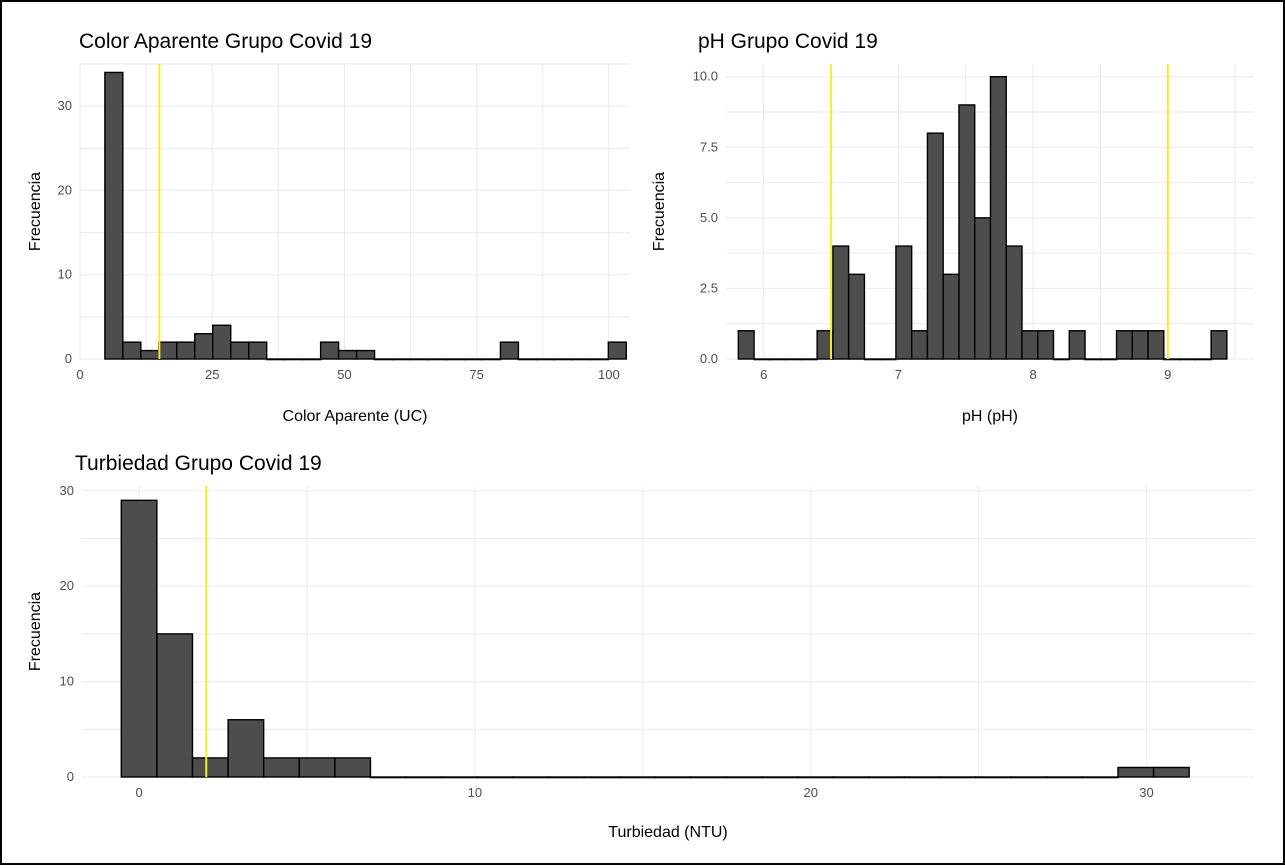 The image size is (1285, 868). What do you see at coordinates (198, 463) in the screenshot?
I see `chart-title: Turbiedad Grupo Covid 19` at bounding box center [198, 463].